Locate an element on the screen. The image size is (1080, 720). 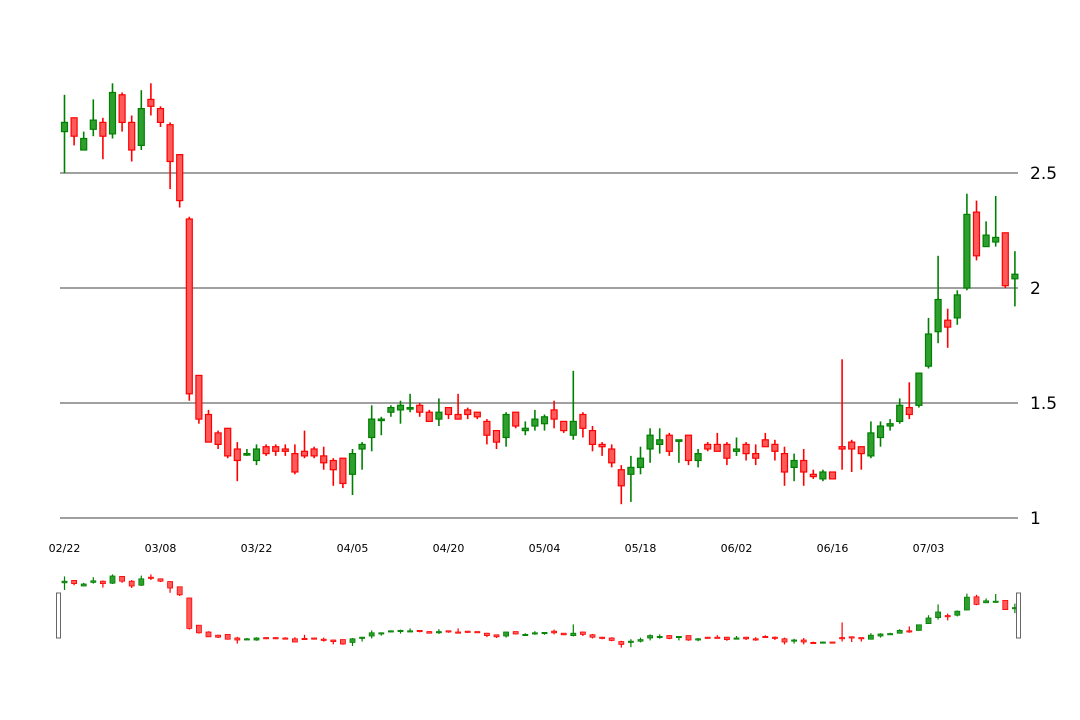
navigator-minimap is located at coordinates (538, 611).